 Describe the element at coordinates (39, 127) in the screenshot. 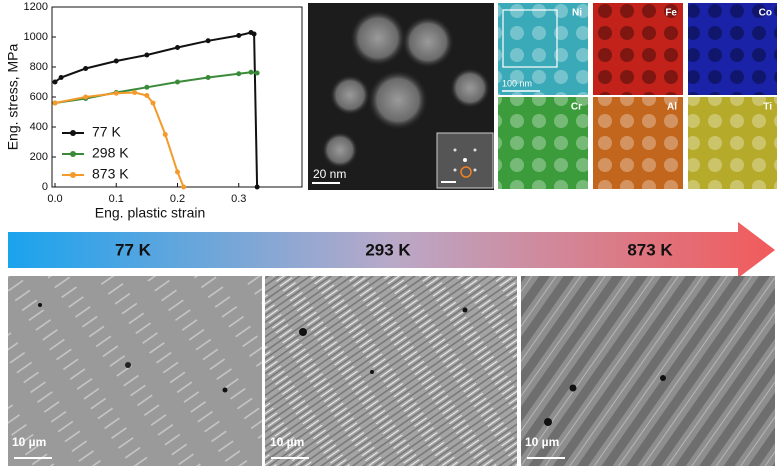

I see `y-tick-label: 400` at that location.